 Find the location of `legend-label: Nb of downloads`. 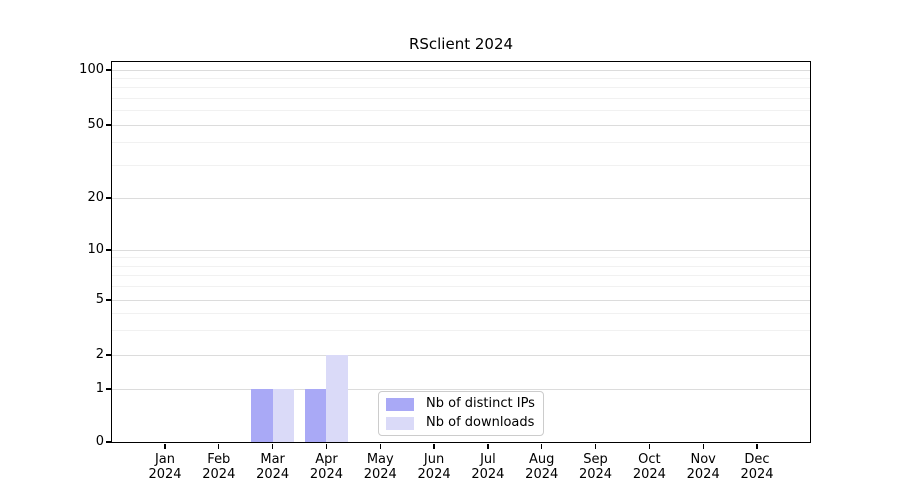

legend-label: Nb of downloads is located at coordinates (480, 422).